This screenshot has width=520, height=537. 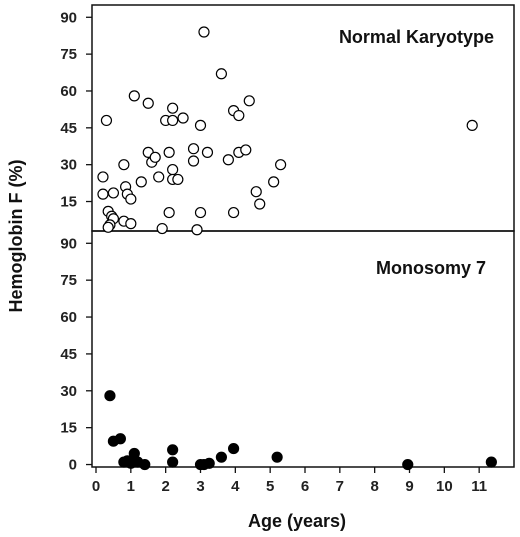 I want to click on y-axis-title: Hemoglobin F (%), so click(x=16, y=236).